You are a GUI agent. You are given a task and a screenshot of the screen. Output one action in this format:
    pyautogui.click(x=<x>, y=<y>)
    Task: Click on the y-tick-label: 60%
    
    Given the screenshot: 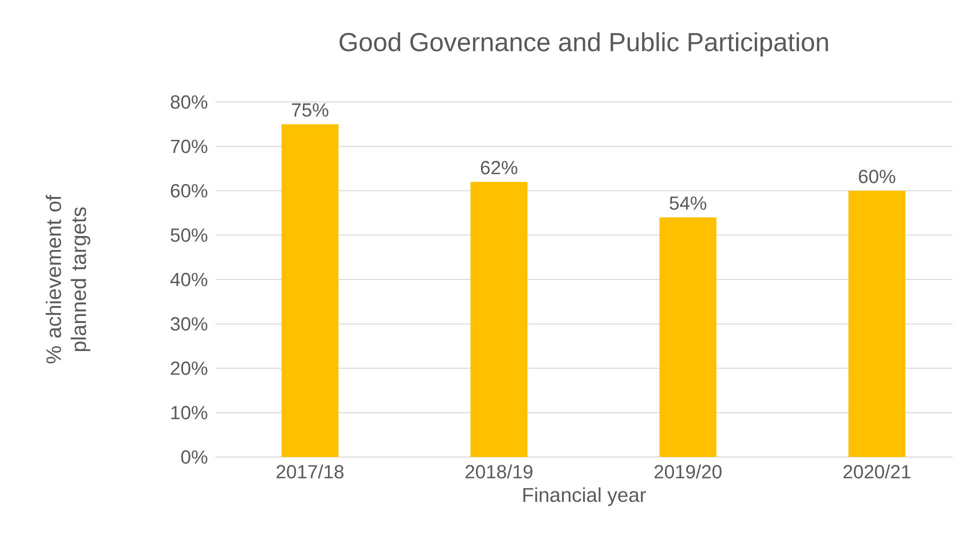 What is the action you would take?
    pyautogui.click(x=189, y=191)
    